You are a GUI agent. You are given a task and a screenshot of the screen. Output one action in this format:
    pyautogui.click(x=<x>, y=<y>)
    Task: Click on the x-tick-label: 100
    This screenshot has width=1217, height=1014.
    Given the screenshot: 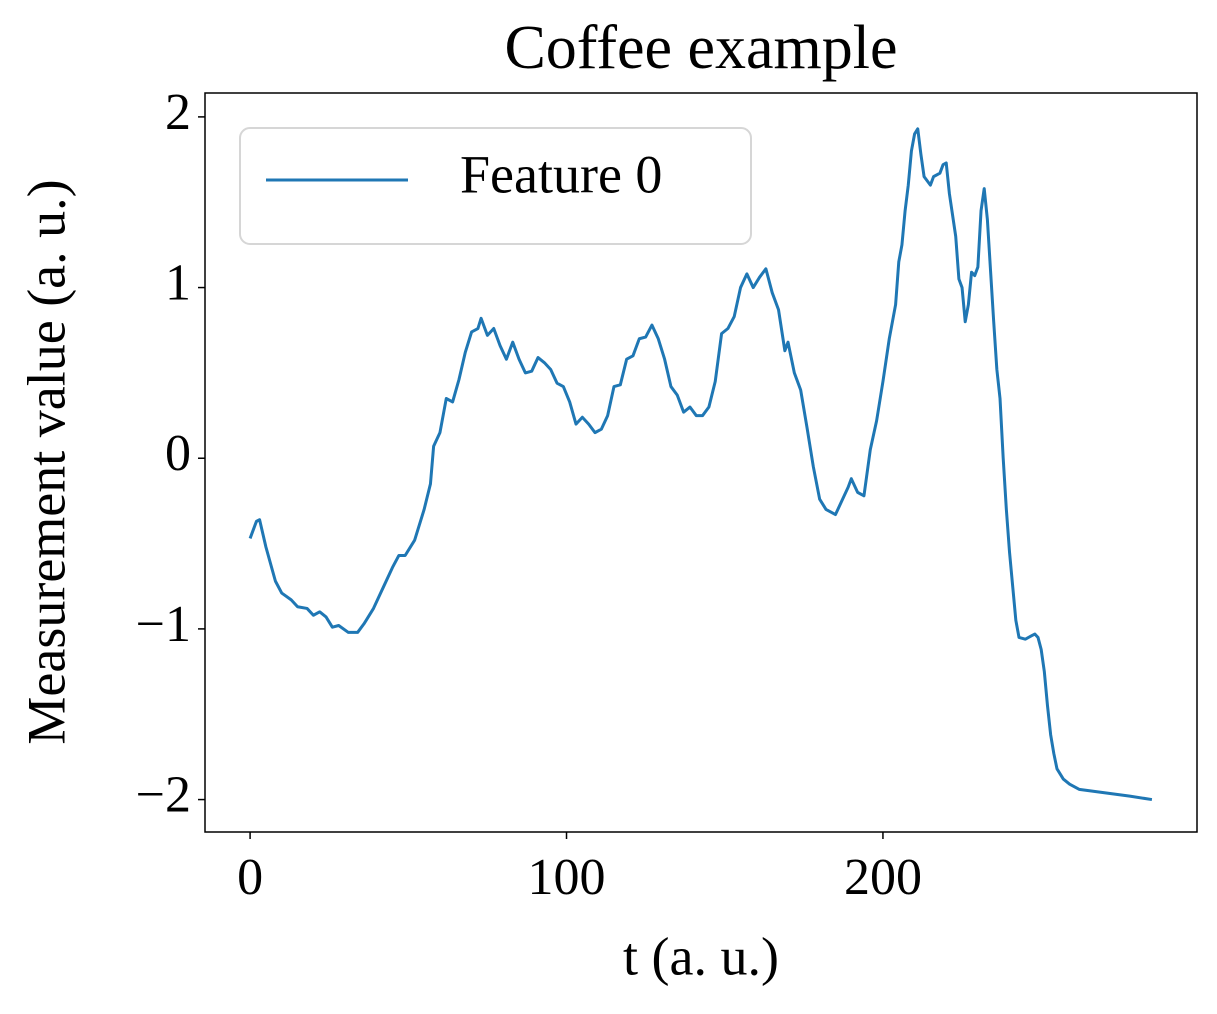 What is the action you would take?
    pyautogui.click(x=567, y=877)
    